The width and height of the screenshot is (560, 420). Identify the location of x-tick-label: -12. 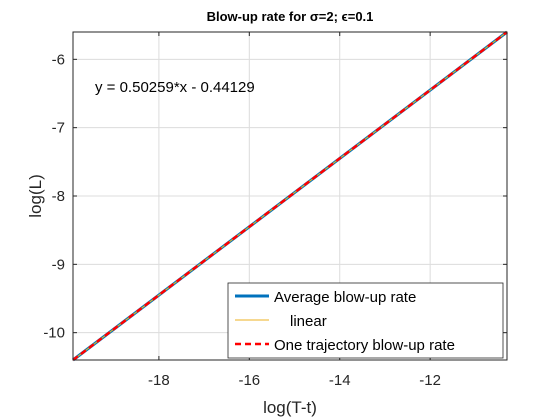
(430, 380).